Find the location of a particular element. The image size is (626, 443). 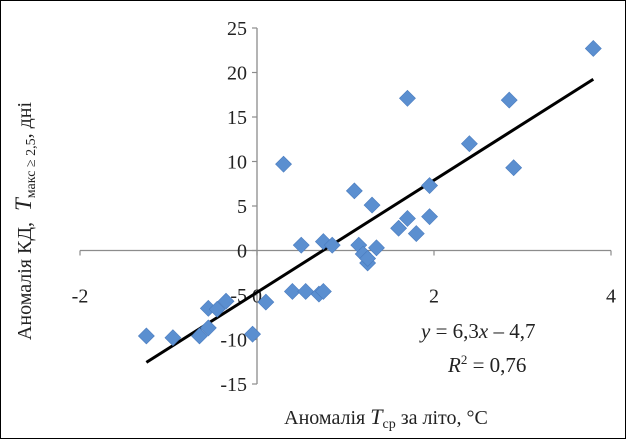

x-tick-label: 0 is located at coordinates (257, 297).